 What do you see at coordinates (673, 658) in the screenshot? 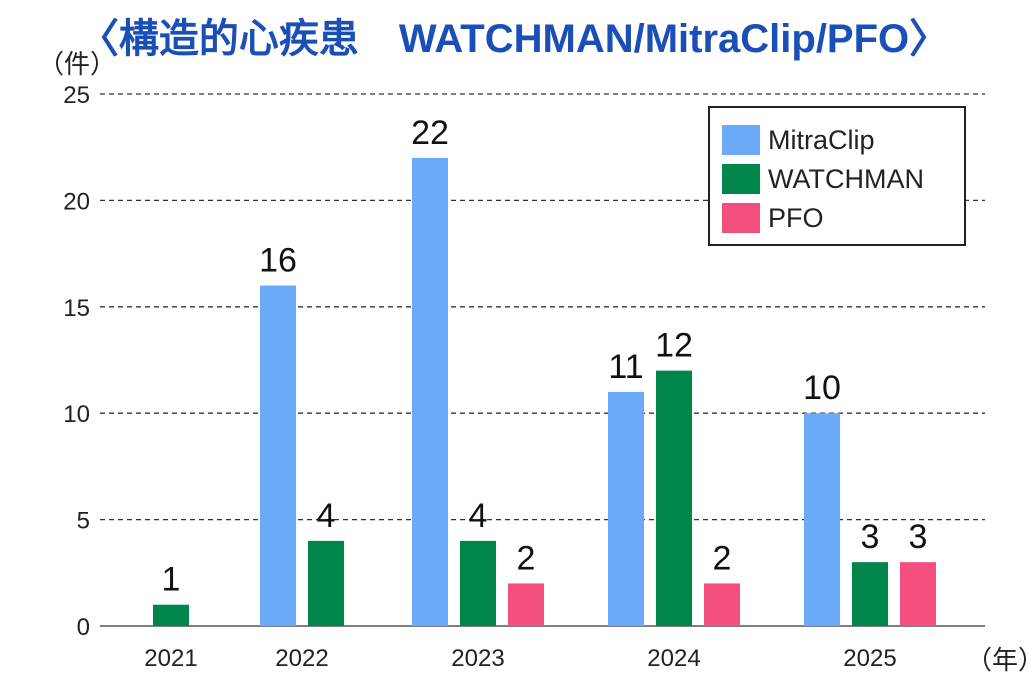
I see `x-tick-label-2024: 2024` at bounding box center [673, 658].